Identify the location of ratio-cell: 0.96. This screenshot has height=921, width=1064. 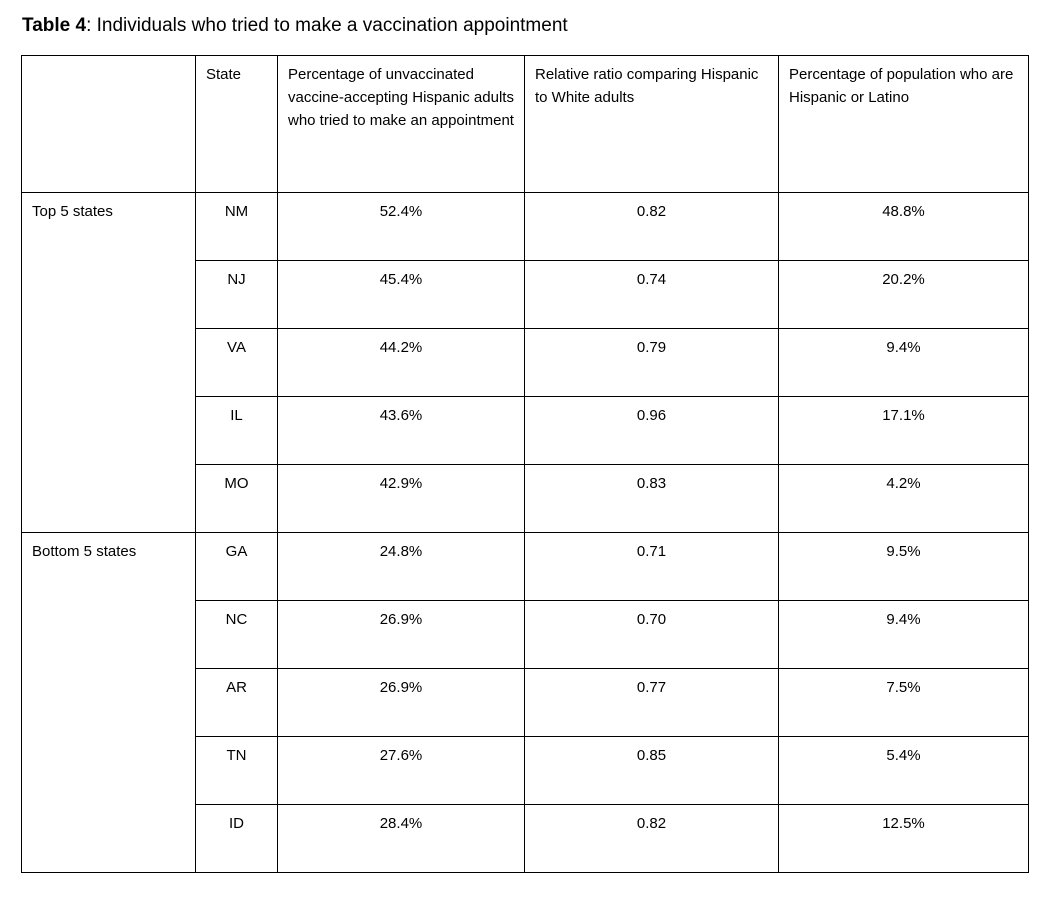
(651, 430).